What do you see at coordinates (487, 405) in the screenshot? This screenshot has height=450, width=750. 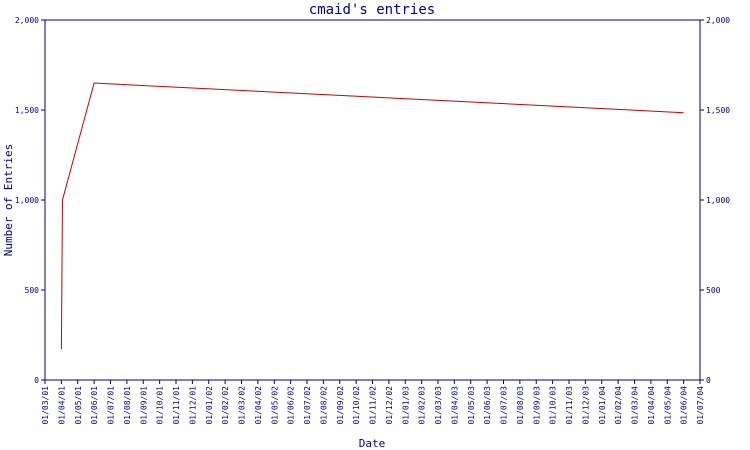 I see `x-tick-label: 01/06/03` at bounding box center [487, 405].